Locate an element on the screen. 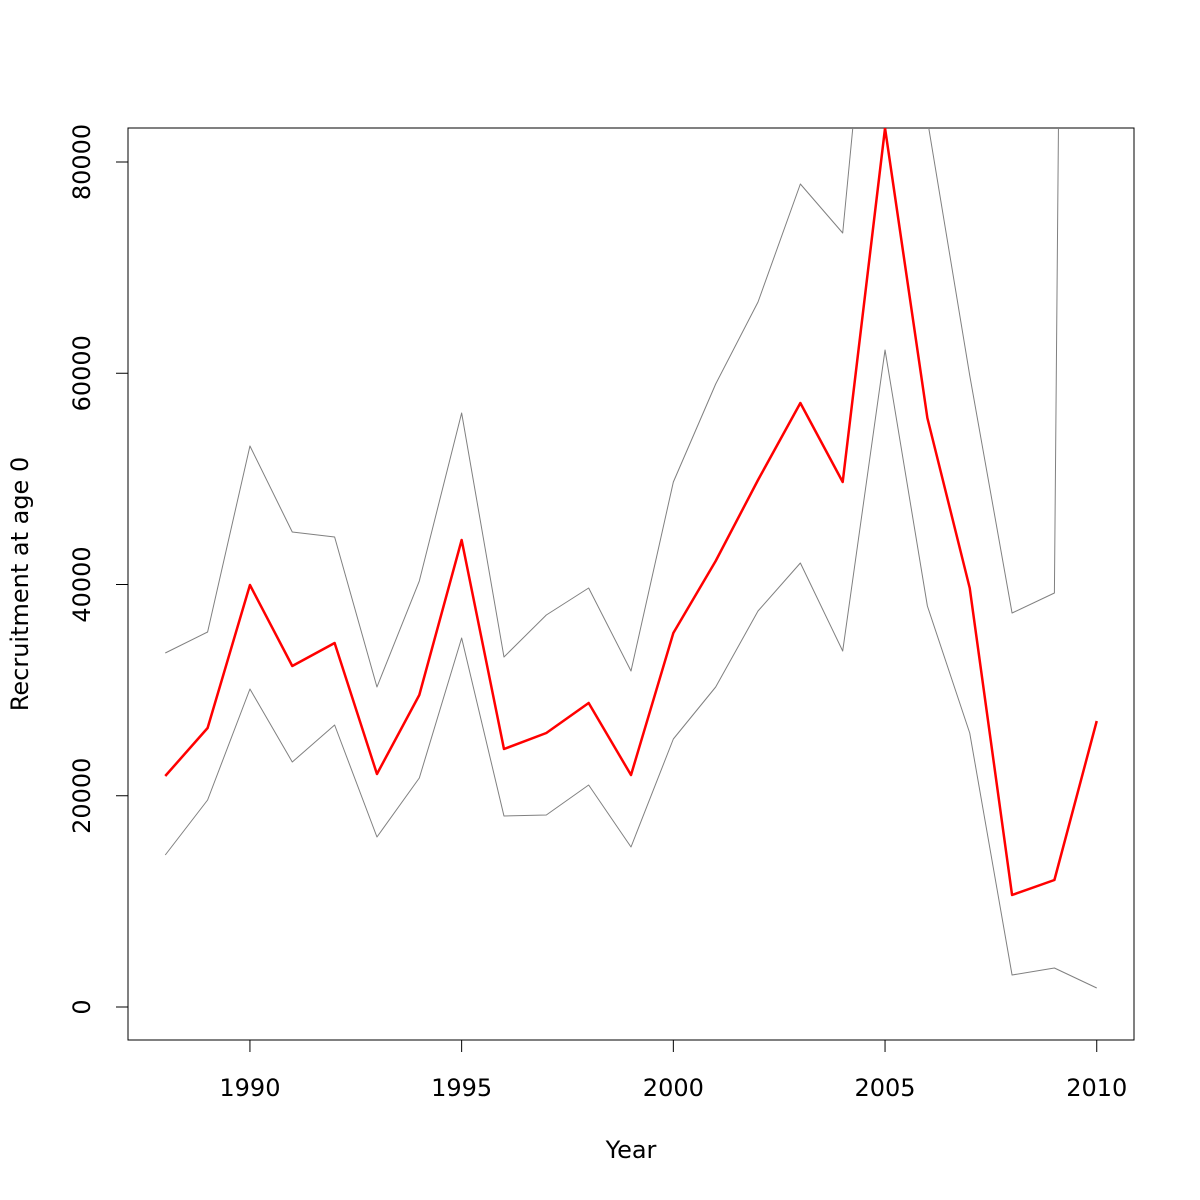  x-tick-label: 1995 is located at coordinates (461, 1088).